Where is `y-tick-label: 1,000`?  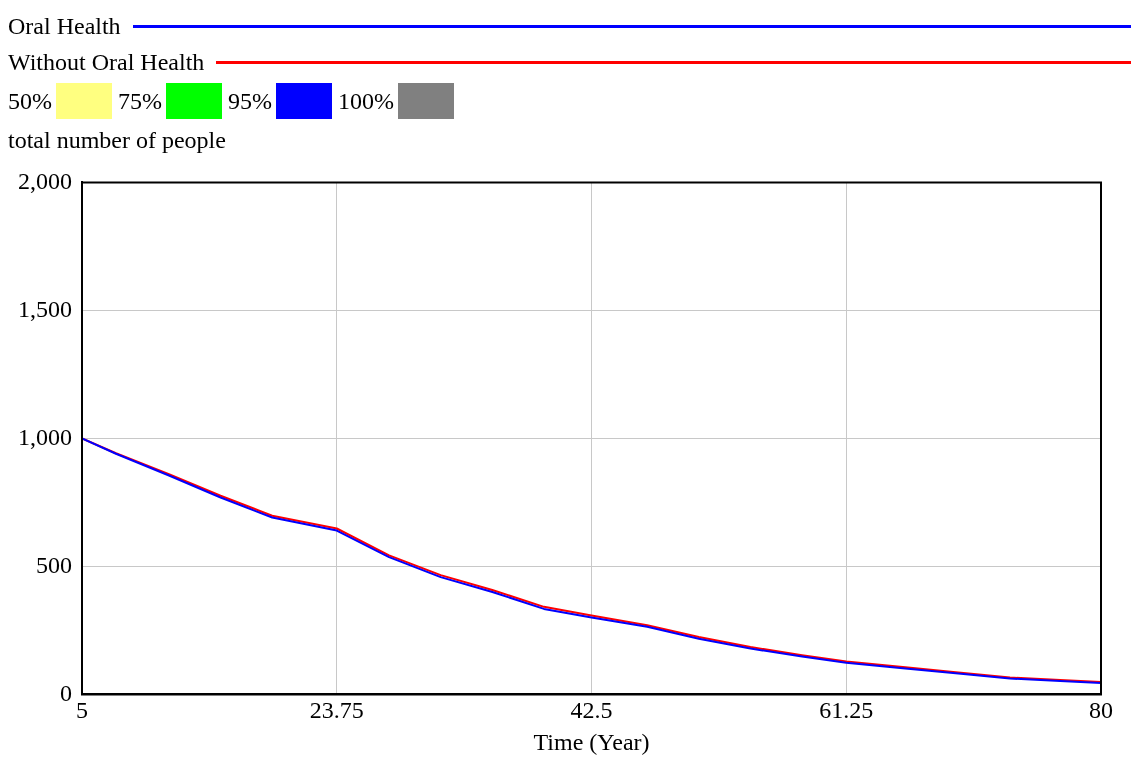
y-tick-label: 1,000 is located at coordinates (45, 436).